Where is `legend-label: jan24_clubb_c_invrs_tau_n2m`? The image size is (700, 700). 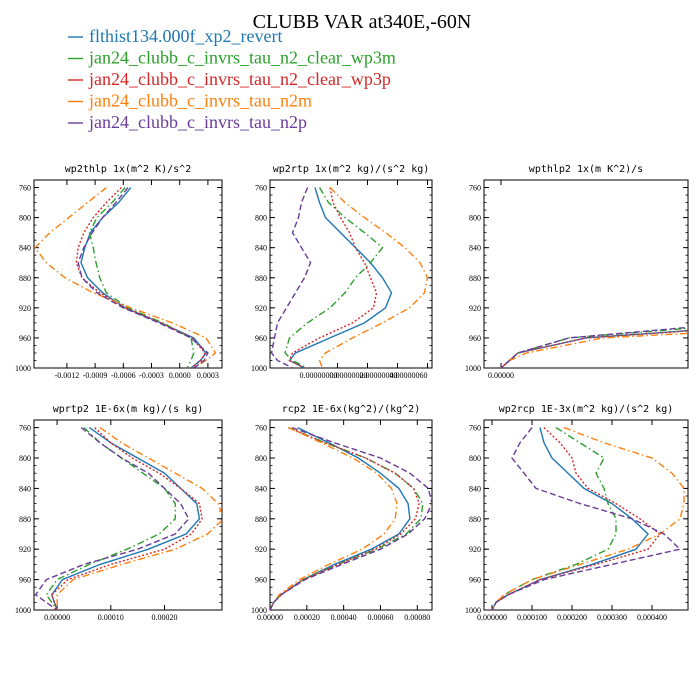
legend-label: jan24_clubb_c_invrs_tau_n2m is located at coordinates (200, 101).